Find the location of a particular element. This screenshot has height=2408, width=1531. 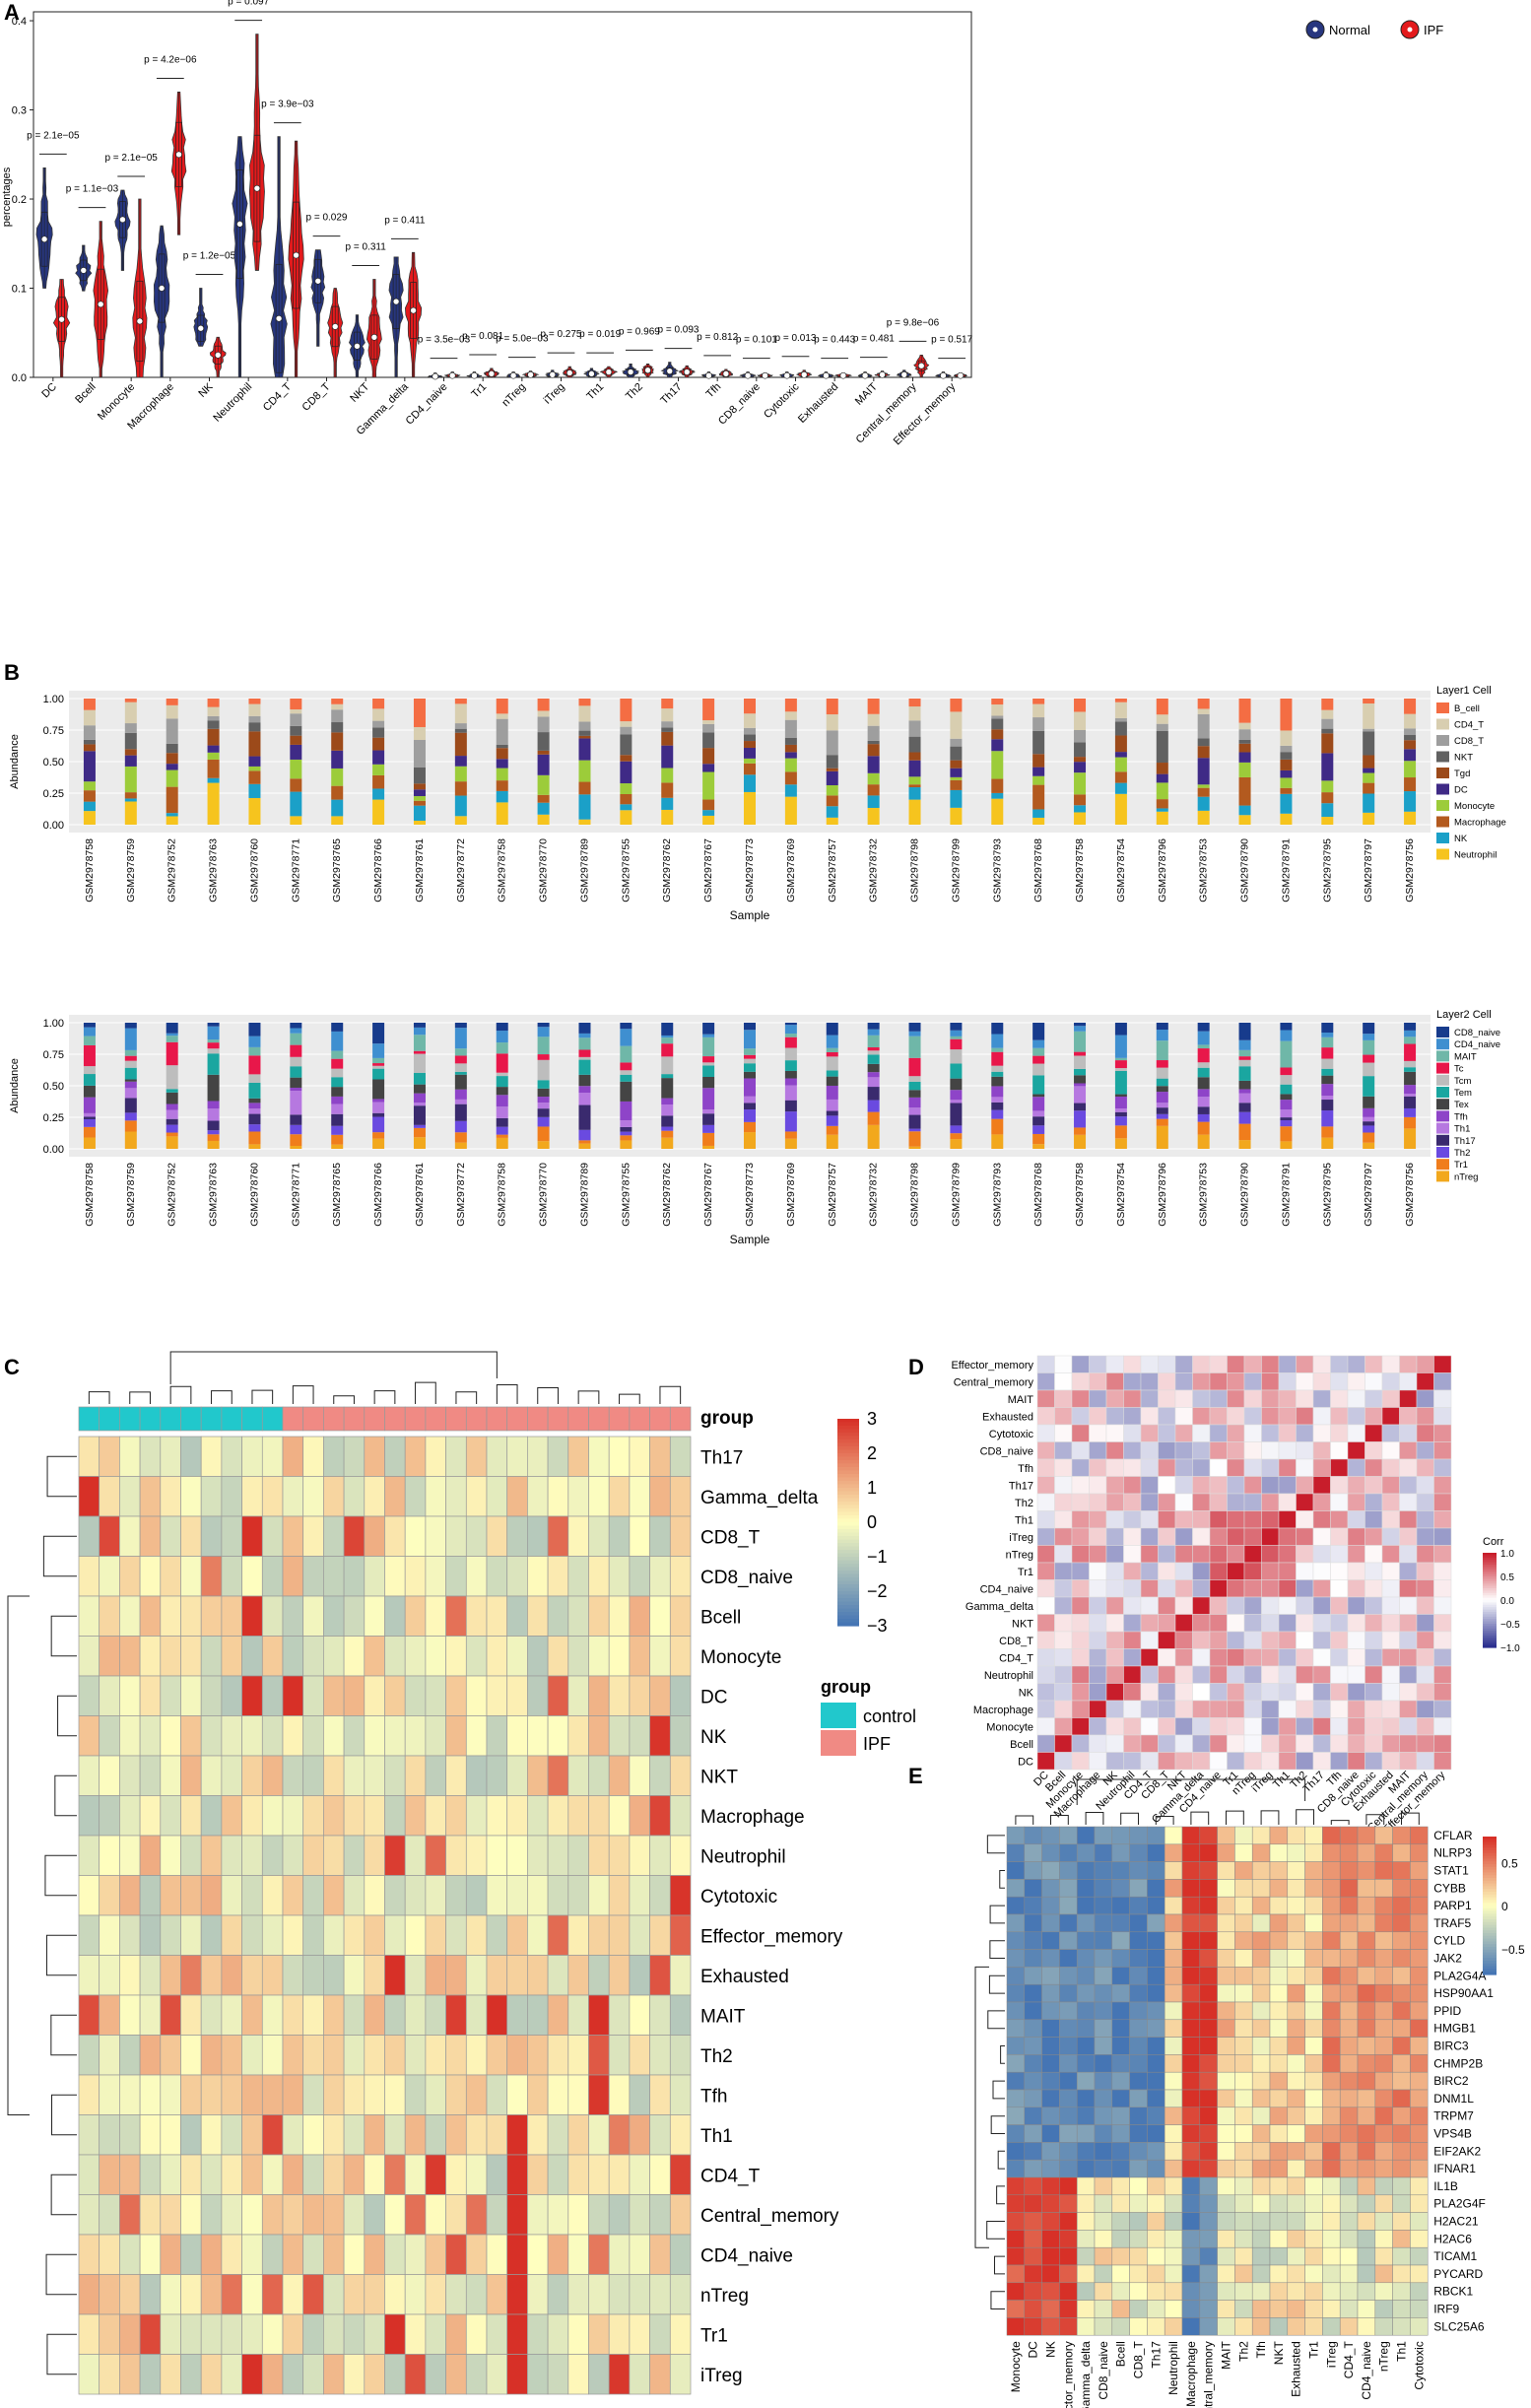

color-scale-label: 2 is located at coordinates (872, 1453).